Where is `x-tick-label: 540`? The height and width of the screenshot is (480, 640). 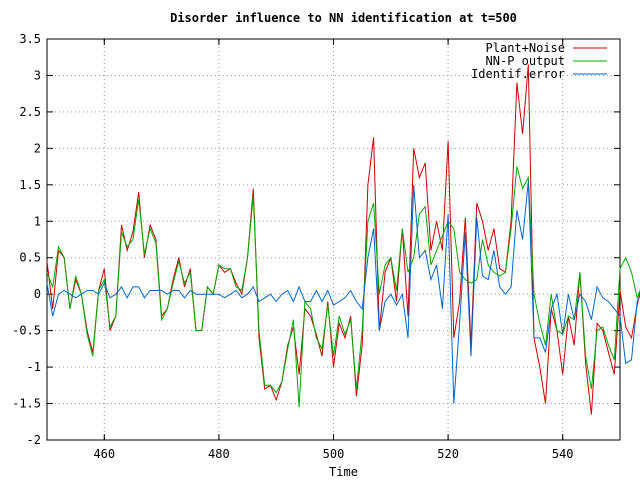 x-tick-label: 540 is located at coordinates (563, 454).